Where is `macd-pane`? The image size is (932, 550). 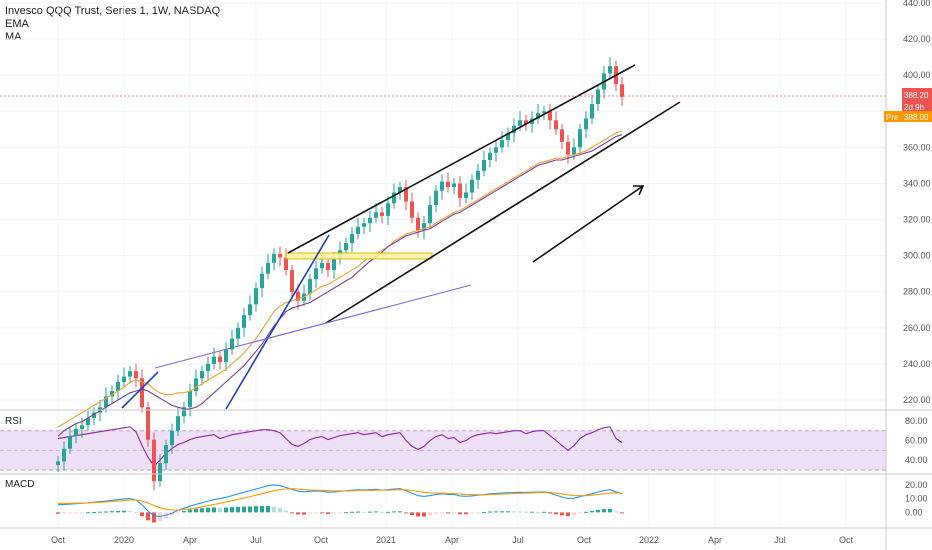
macd-pane is located at coordinates (340, 503).